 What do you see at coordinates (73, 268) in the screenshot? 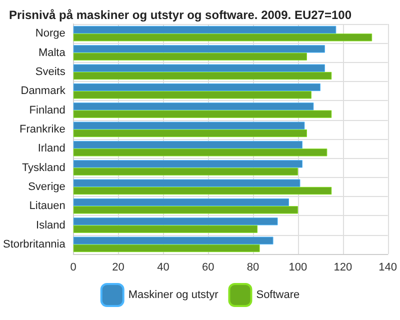
I see `x-tick-label: 0` at bounding box center [73, 268].